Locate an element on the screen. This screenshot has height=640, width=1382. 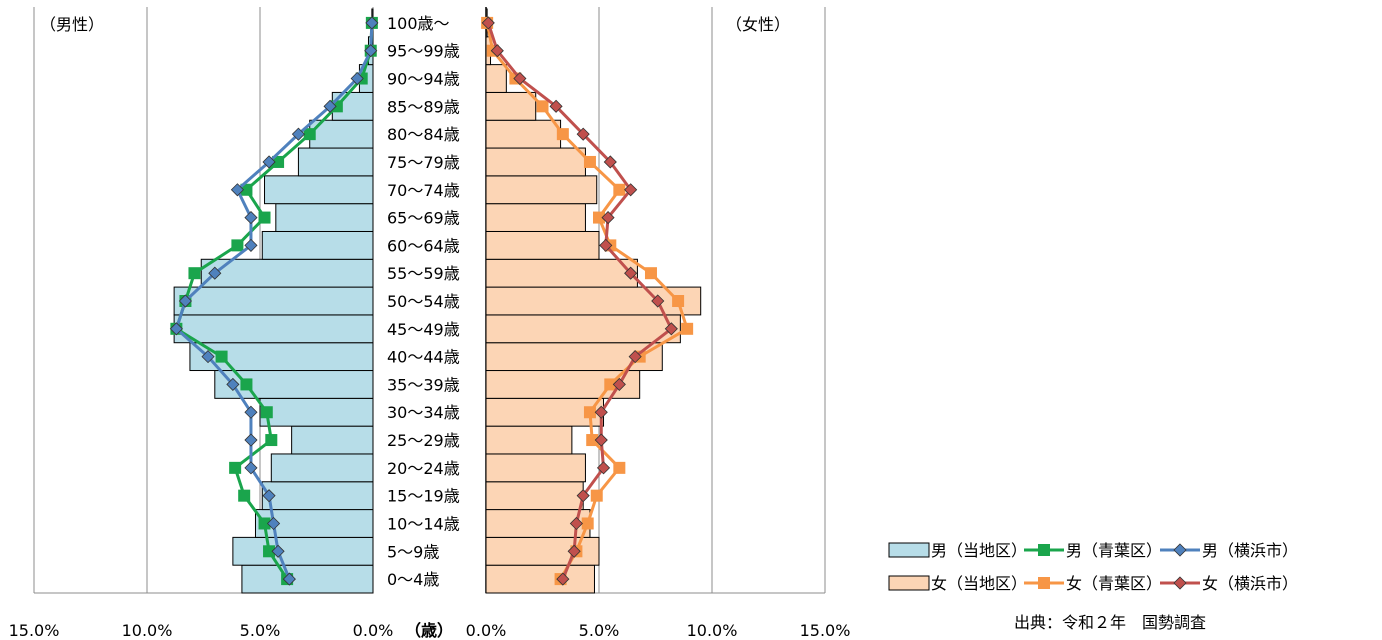
series-男（横浜市） is located at coordinates (274, 301).